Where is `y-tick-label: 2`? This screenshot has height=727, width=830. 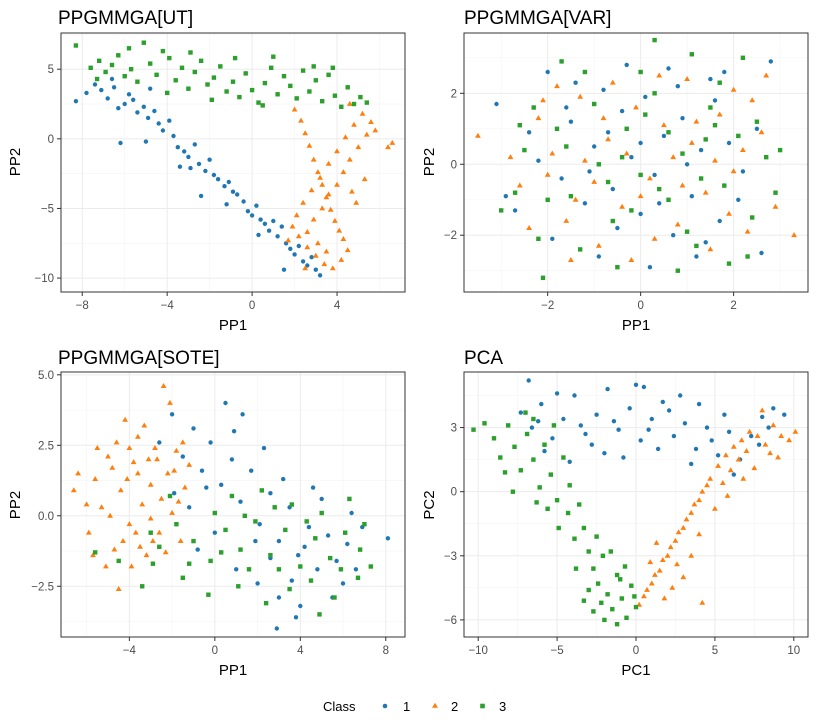 y-tick-label: 2 is located at coordinates (454, 94).